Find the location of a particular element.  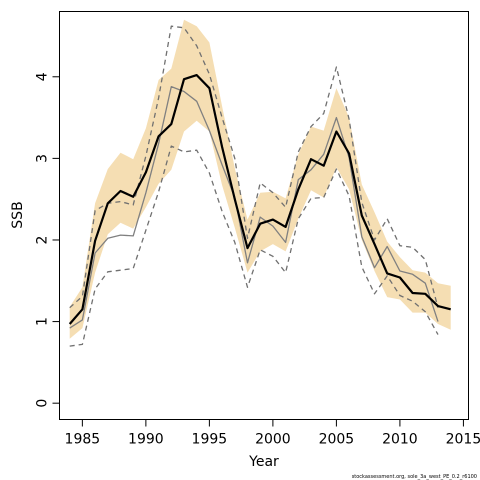

x-tick-label: 2010 is located at coordinates (400, 440).